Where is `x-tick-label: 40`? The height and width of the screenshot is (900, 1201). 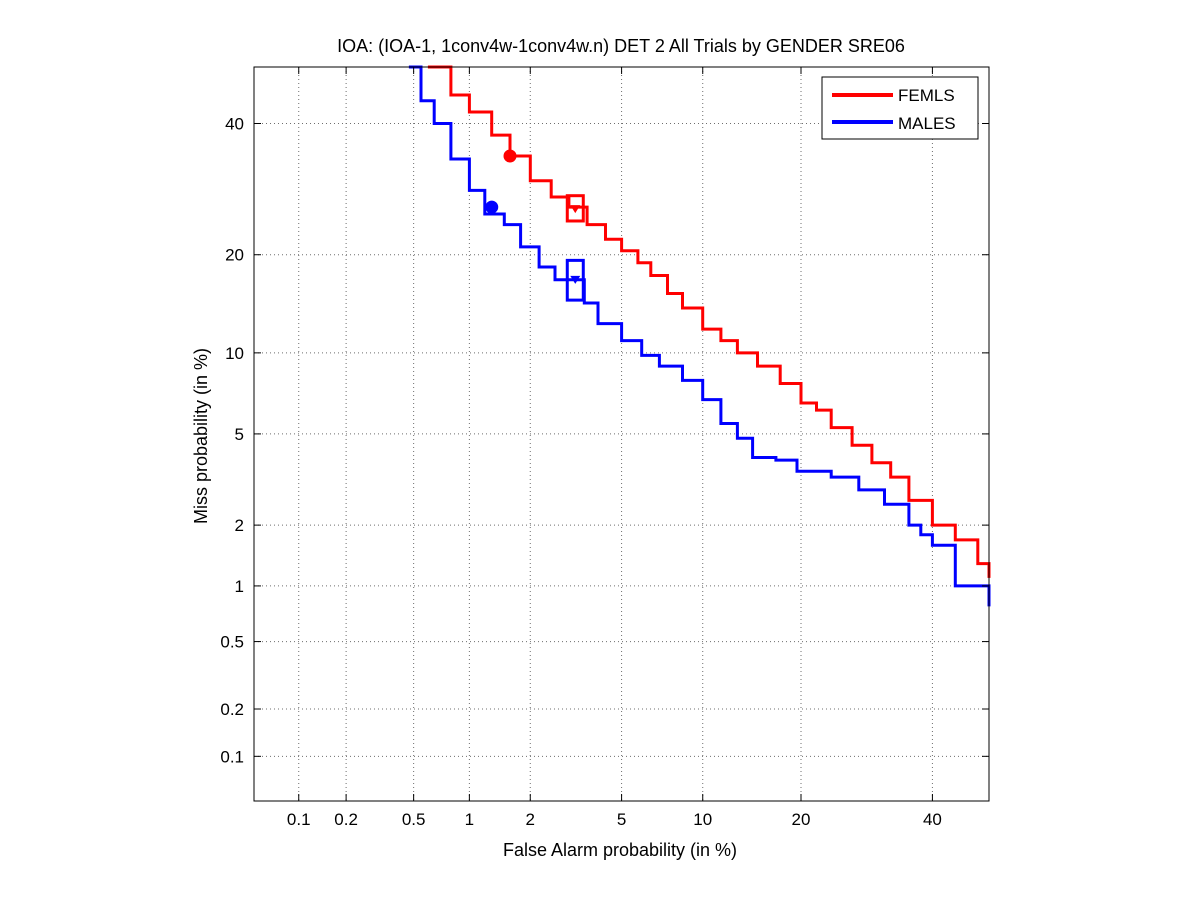
x-tick-label: 40 is located at coordinates (932, 819).